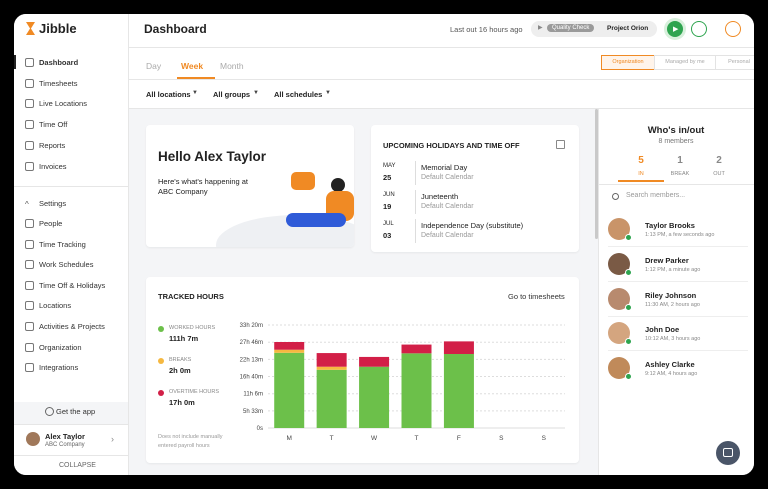 This screenshot has width=768, height=489. Describe the element at coordinates (53, 125) in the screenshot. I see `nav-item: Time Off` at that location.